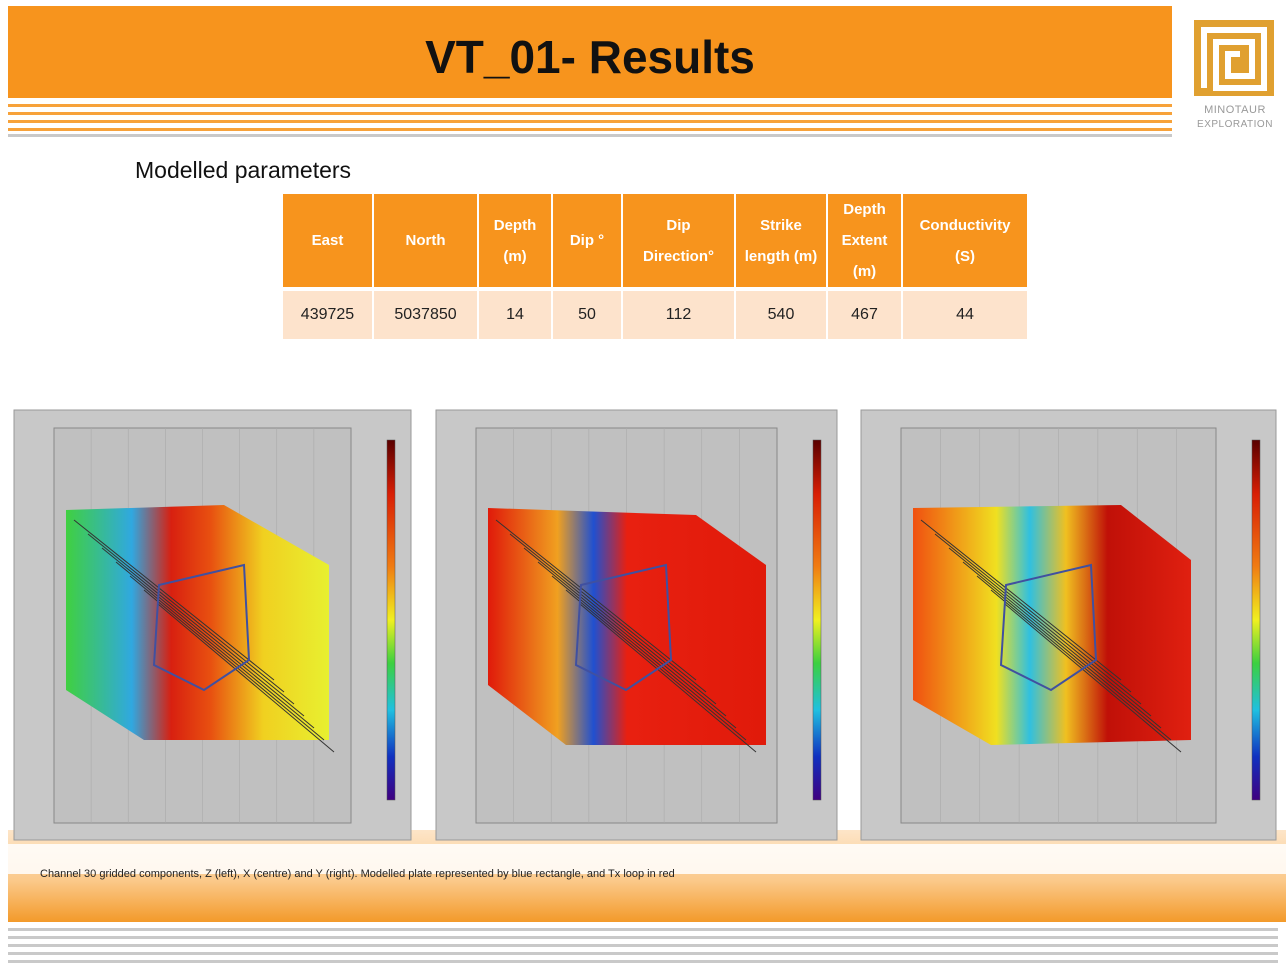 The width and height of the screenshot is (1286, 966). What do you see at coordinates (243, 170) in the screenshot?
I see `section-title: Modelled parameters` at bounding box center [243, 170].